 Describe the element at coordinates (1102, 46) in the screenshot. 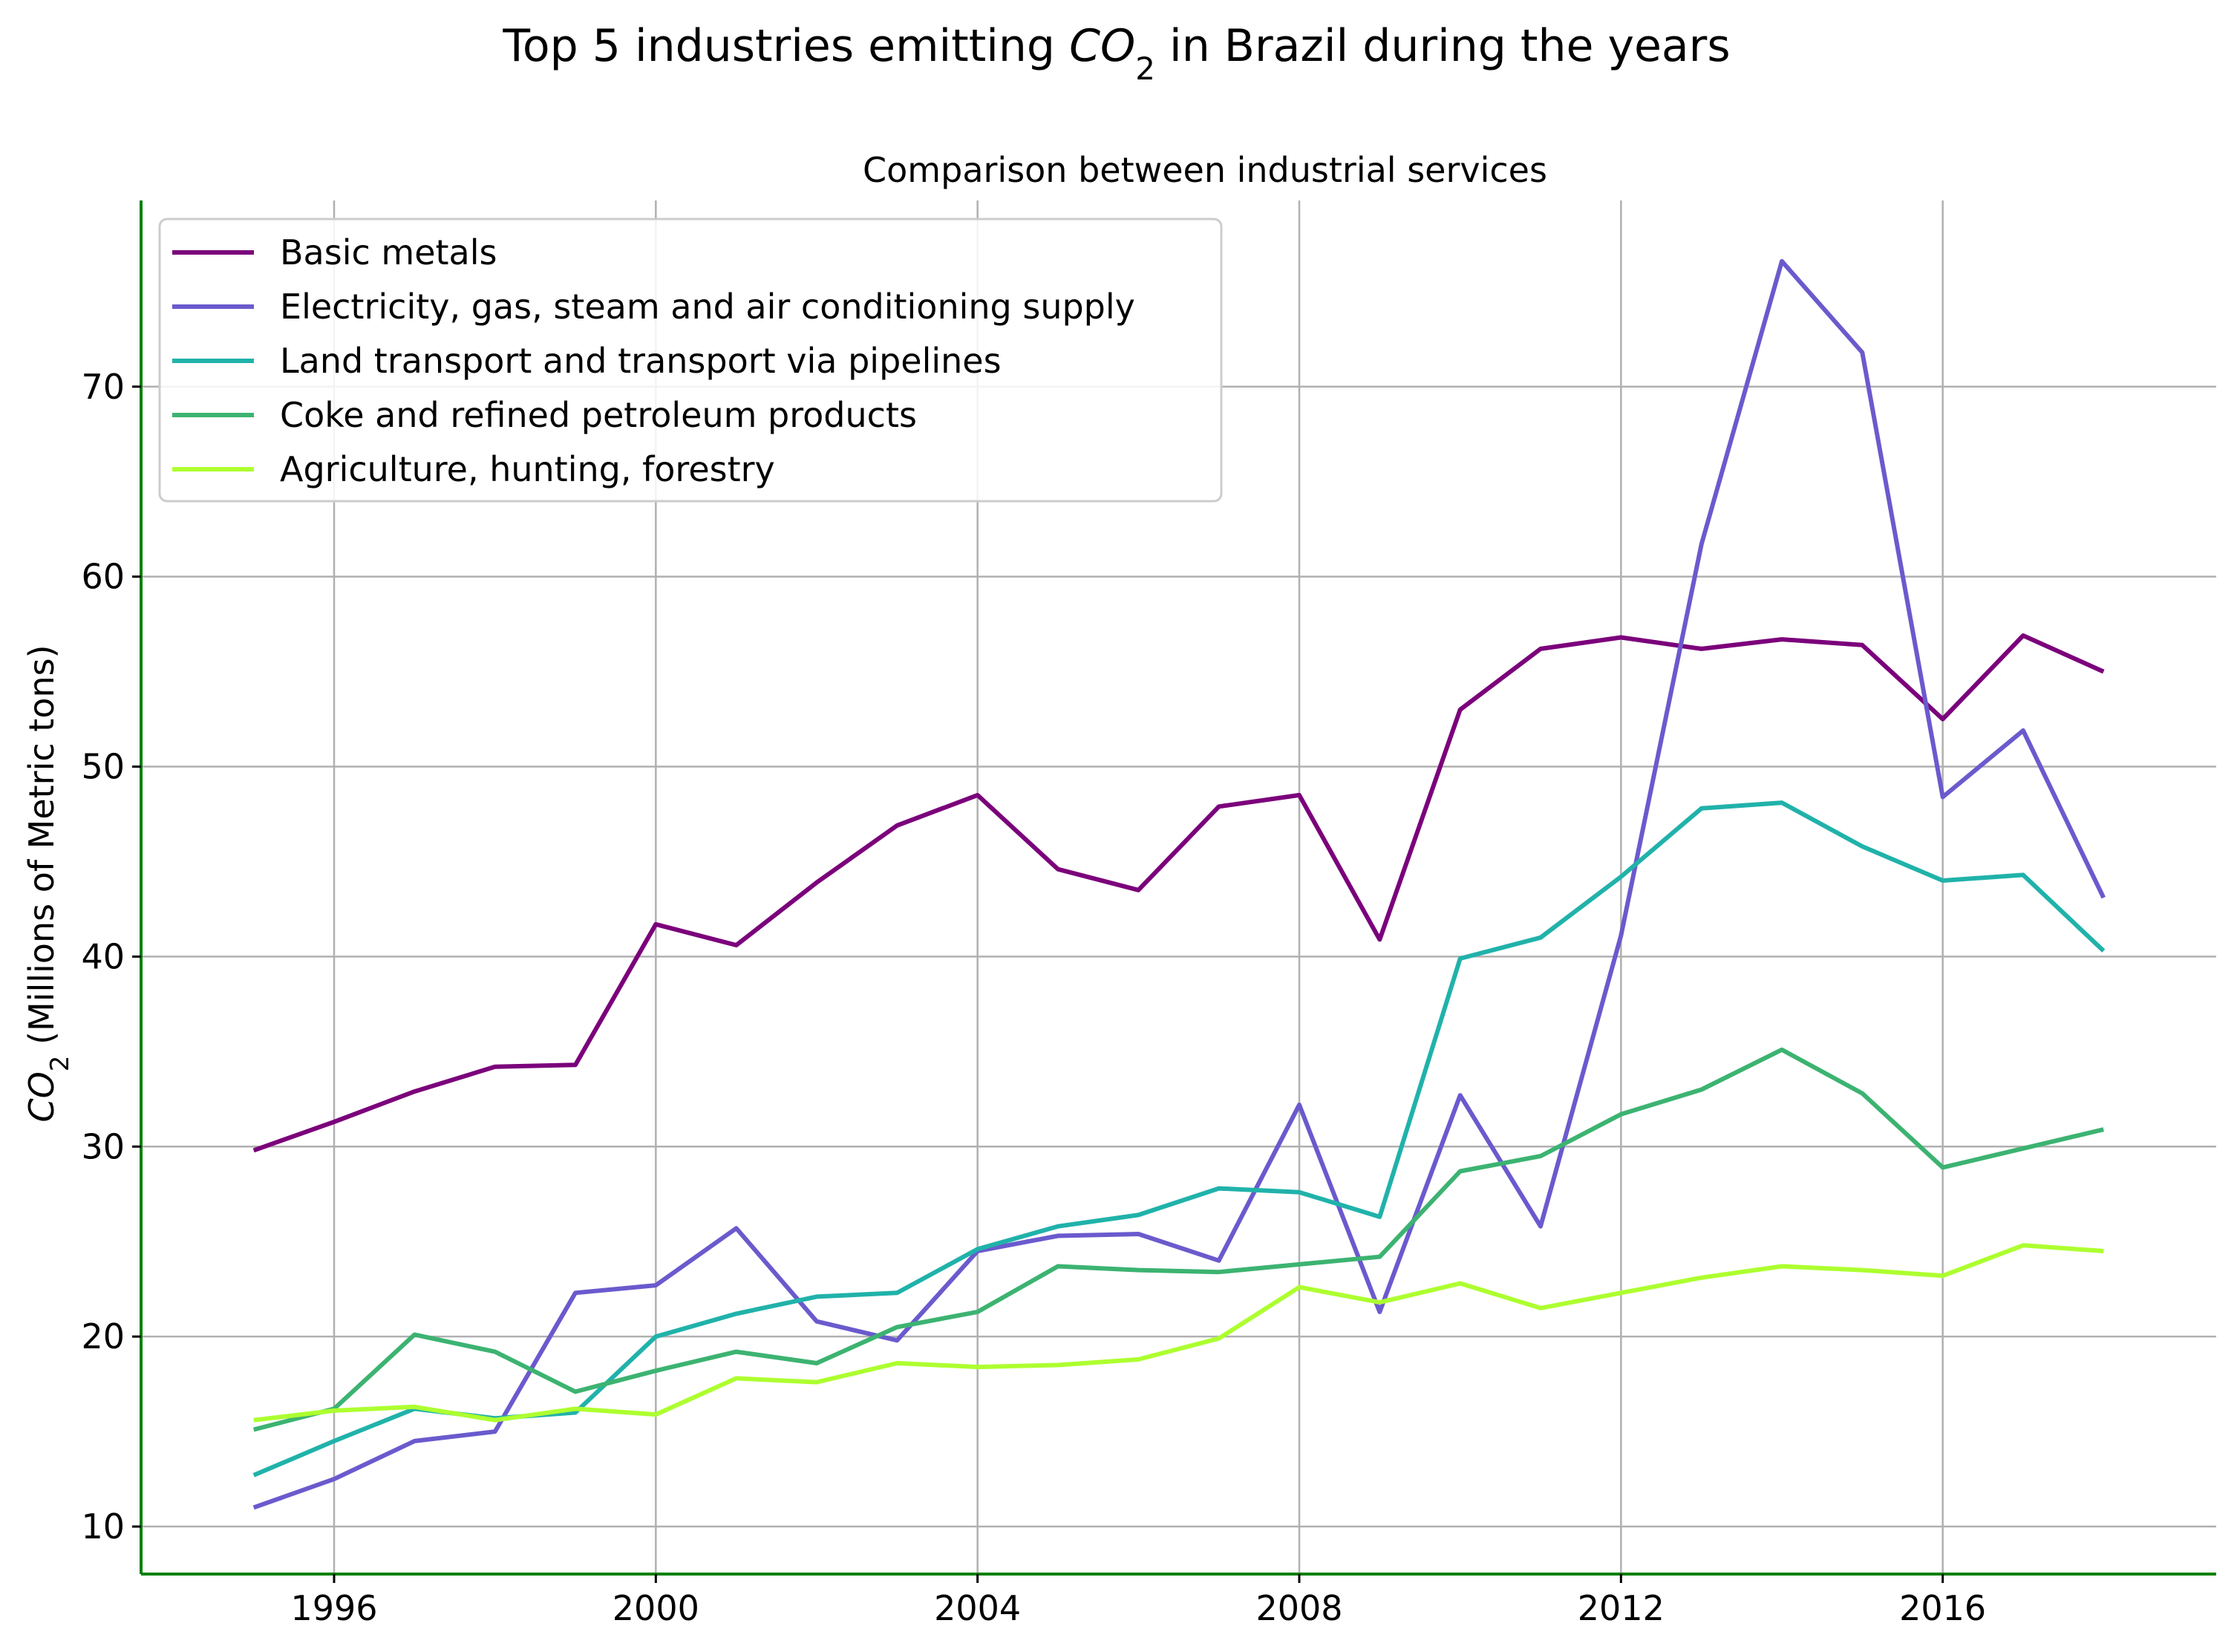

I see `chart-title-co: CO` at that location.